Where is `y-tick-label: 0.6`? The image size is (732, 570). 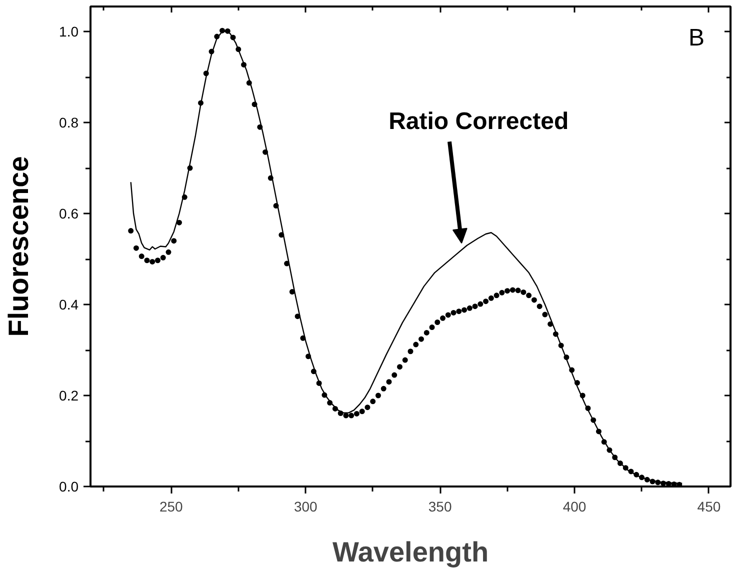 y-tick-label: 0.6 is located at coordinates (69, 214).